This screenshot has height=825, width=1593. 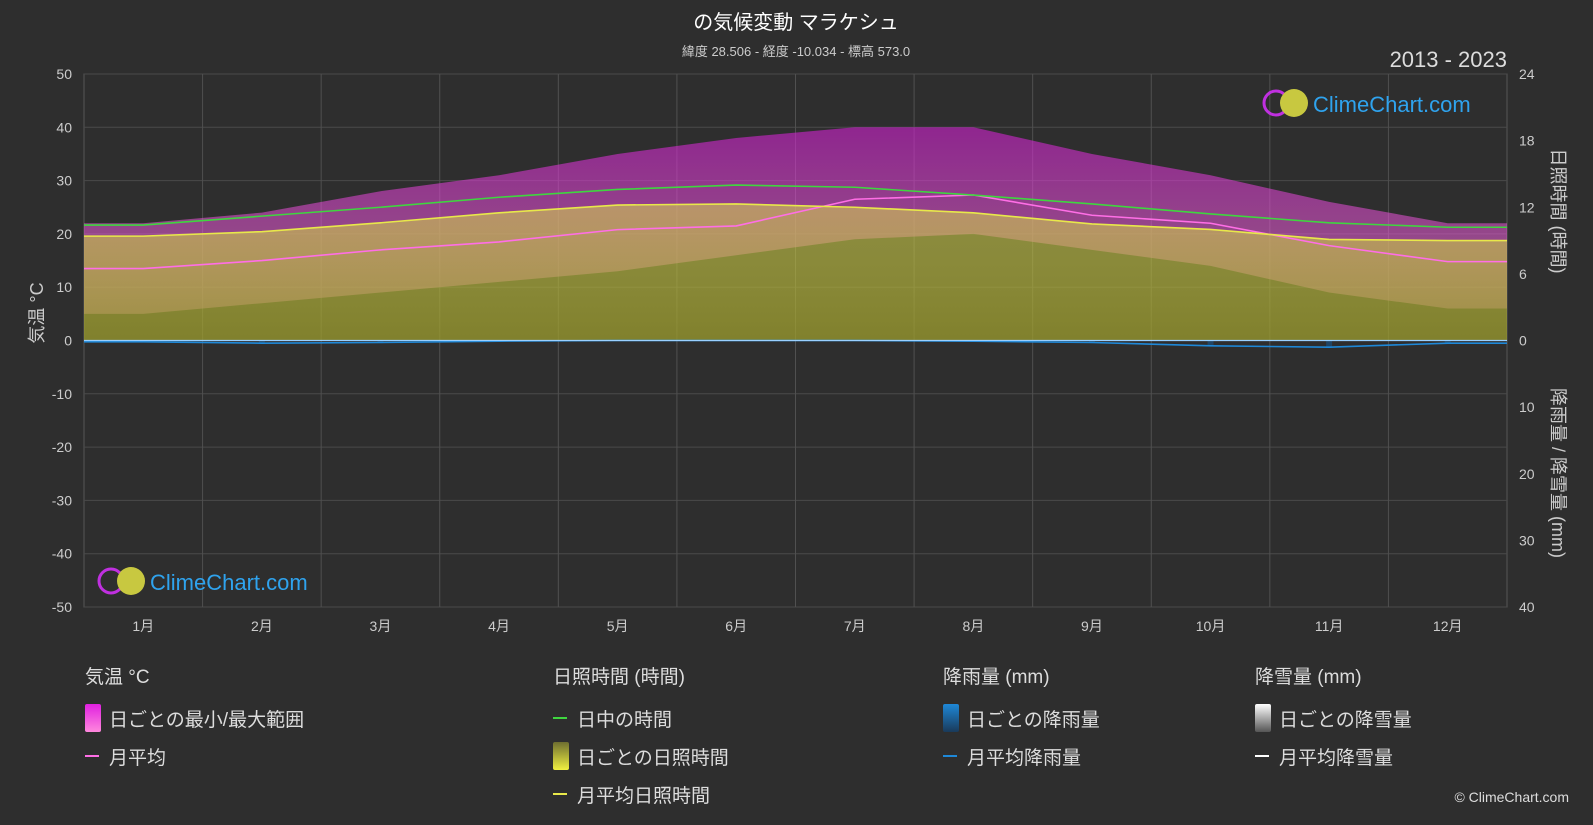 I want to click on legend-item-rain-daily: 日ごとの降雨量, so click(x=1021, y=718).